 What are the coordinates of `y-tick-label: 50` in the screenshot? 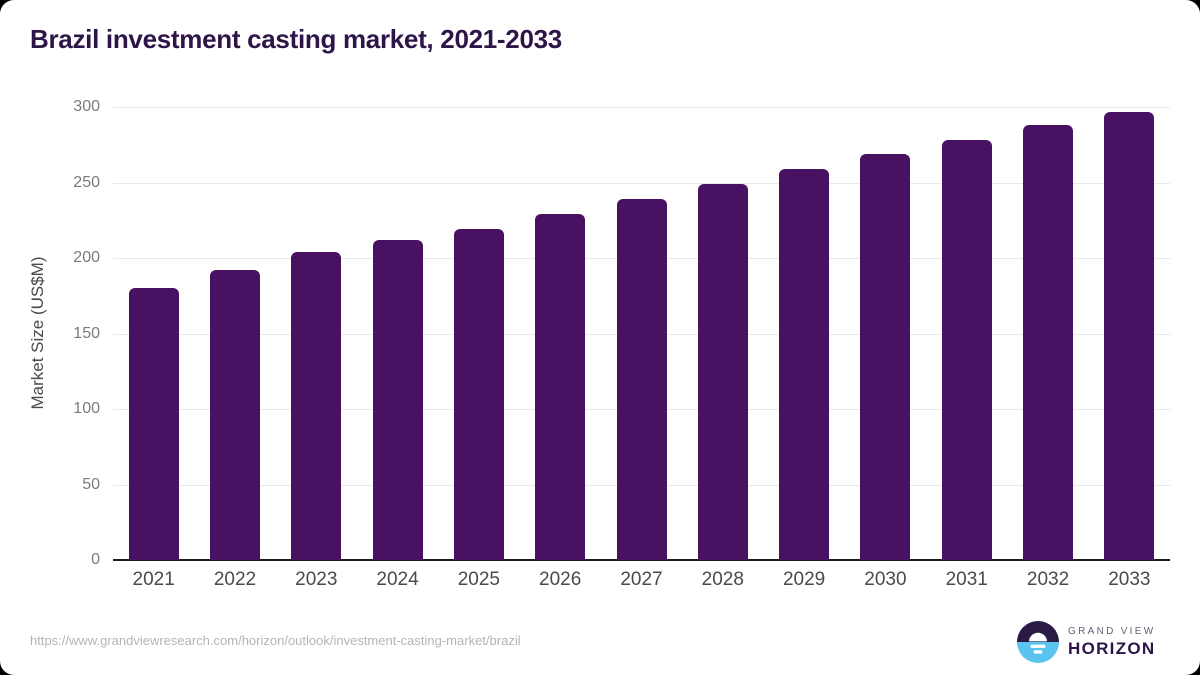 It's located at (91, 484).